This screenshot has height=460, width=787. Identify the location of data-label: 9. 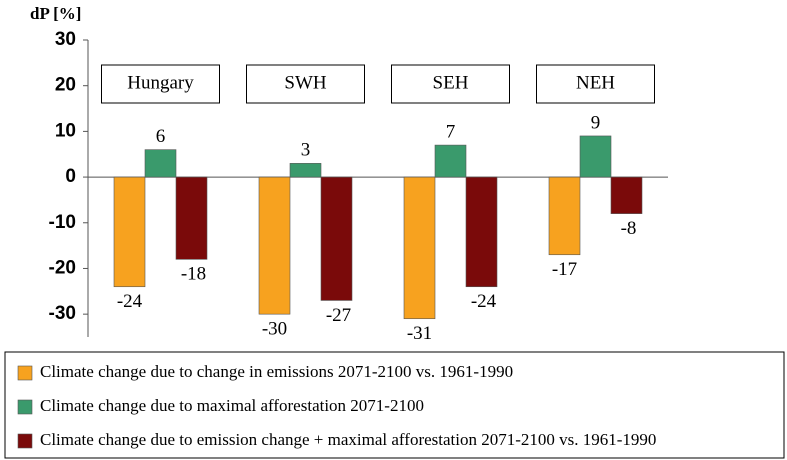
(596, 122).